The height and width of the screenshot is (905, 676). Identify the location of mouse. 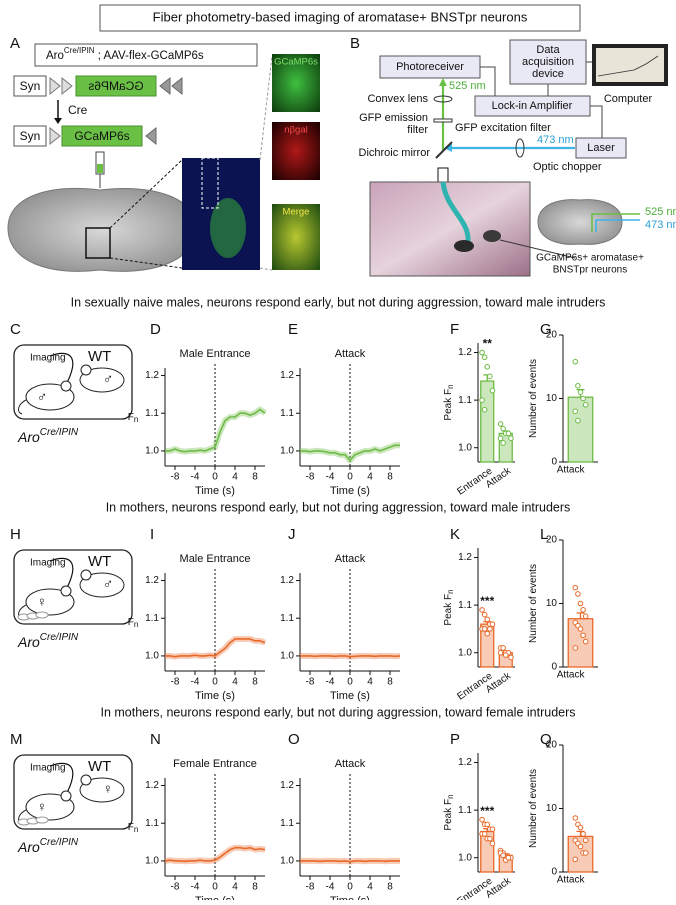
(102, 585).